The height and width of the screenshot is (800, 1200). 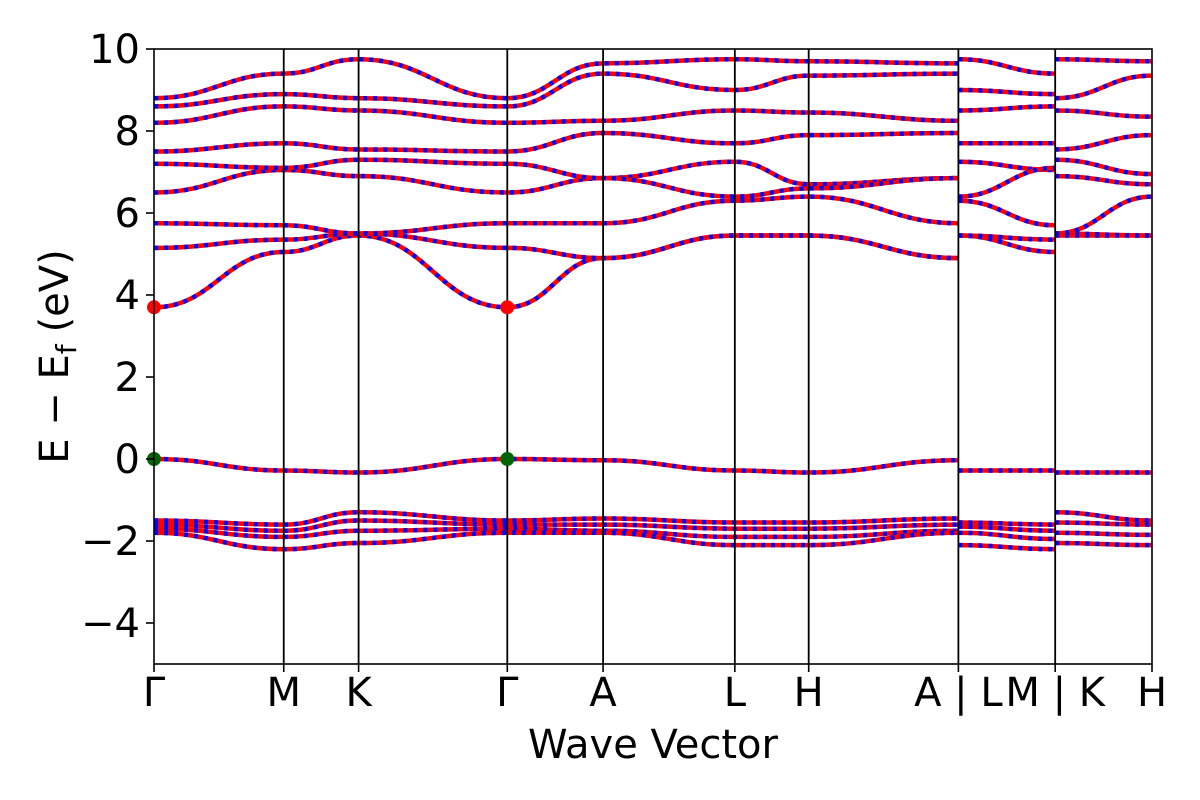 I want to click on y-tick-label: 0, so click(x=127, y=460).